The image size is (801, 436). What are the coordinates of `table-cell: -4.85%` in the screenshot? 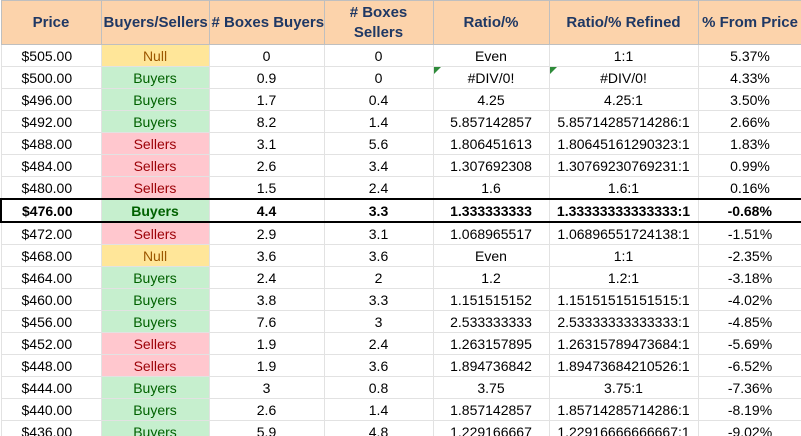 It's located at (749, 321).